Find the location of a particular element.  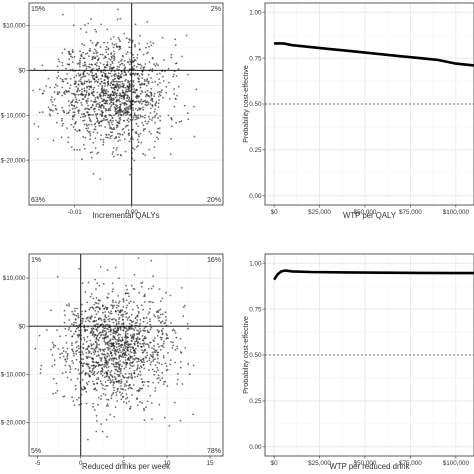

quadrant-label-bottom-right: 20% is located at coordinates (214, 200).